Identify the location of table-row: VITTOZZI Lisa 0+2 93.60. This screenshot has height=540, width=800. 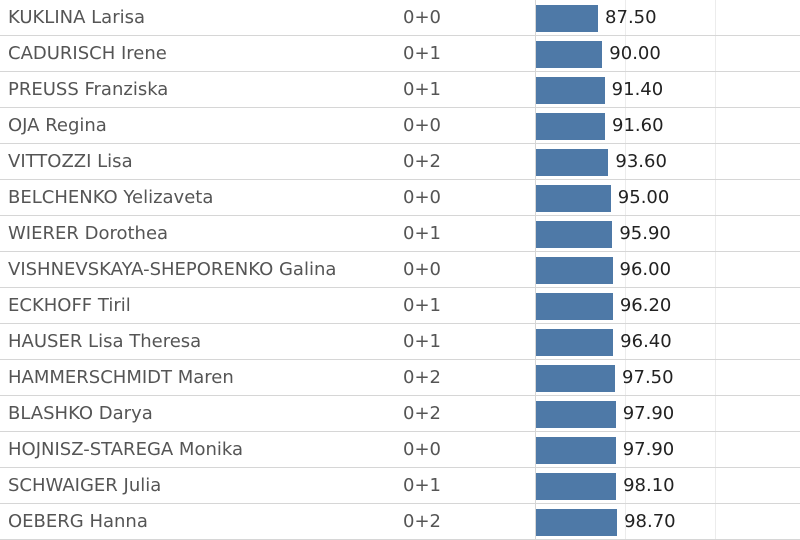
(400, 162).